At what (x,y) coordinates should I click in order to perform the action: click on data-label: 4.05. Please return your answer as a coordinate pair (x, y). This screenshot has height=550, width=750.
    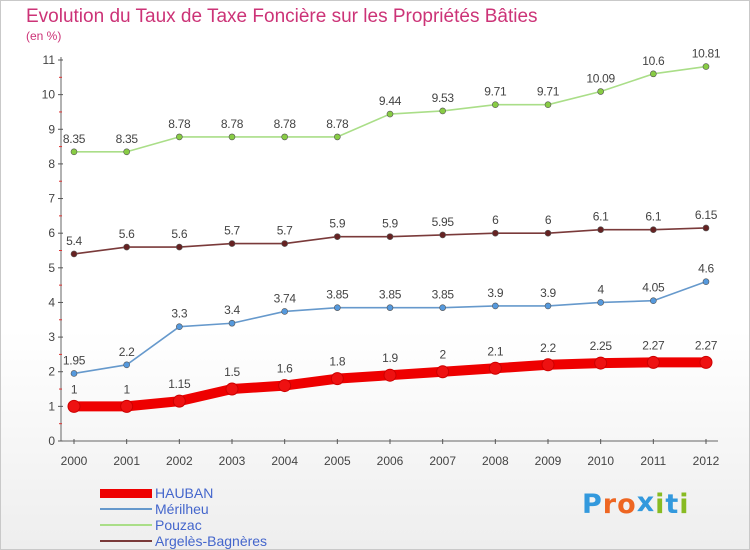
    Looking at the image, I should click on (653, 288).